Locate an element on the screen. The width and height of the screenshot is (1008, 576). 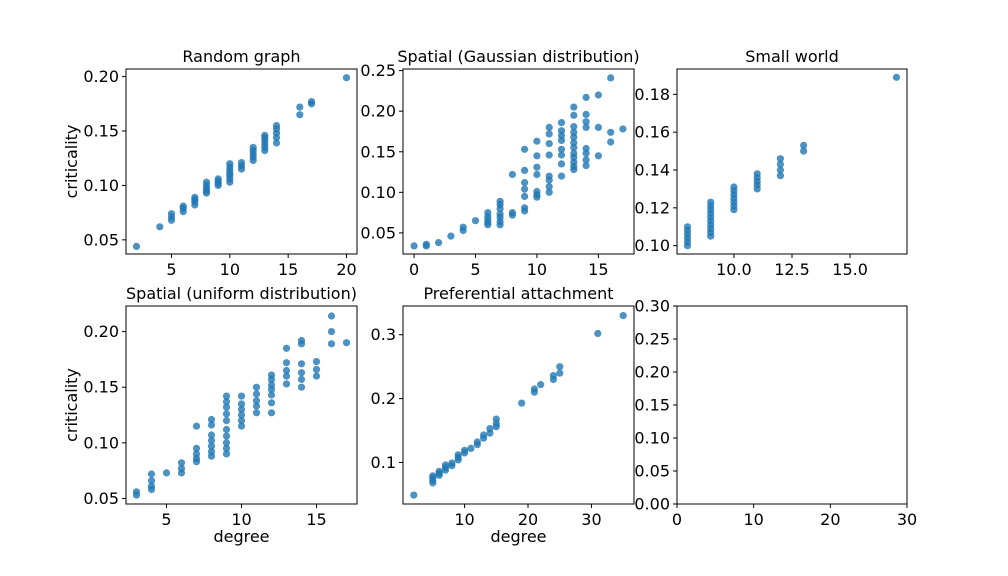
subplot-title: Preferential attachment is located at coordinates (518, 293).